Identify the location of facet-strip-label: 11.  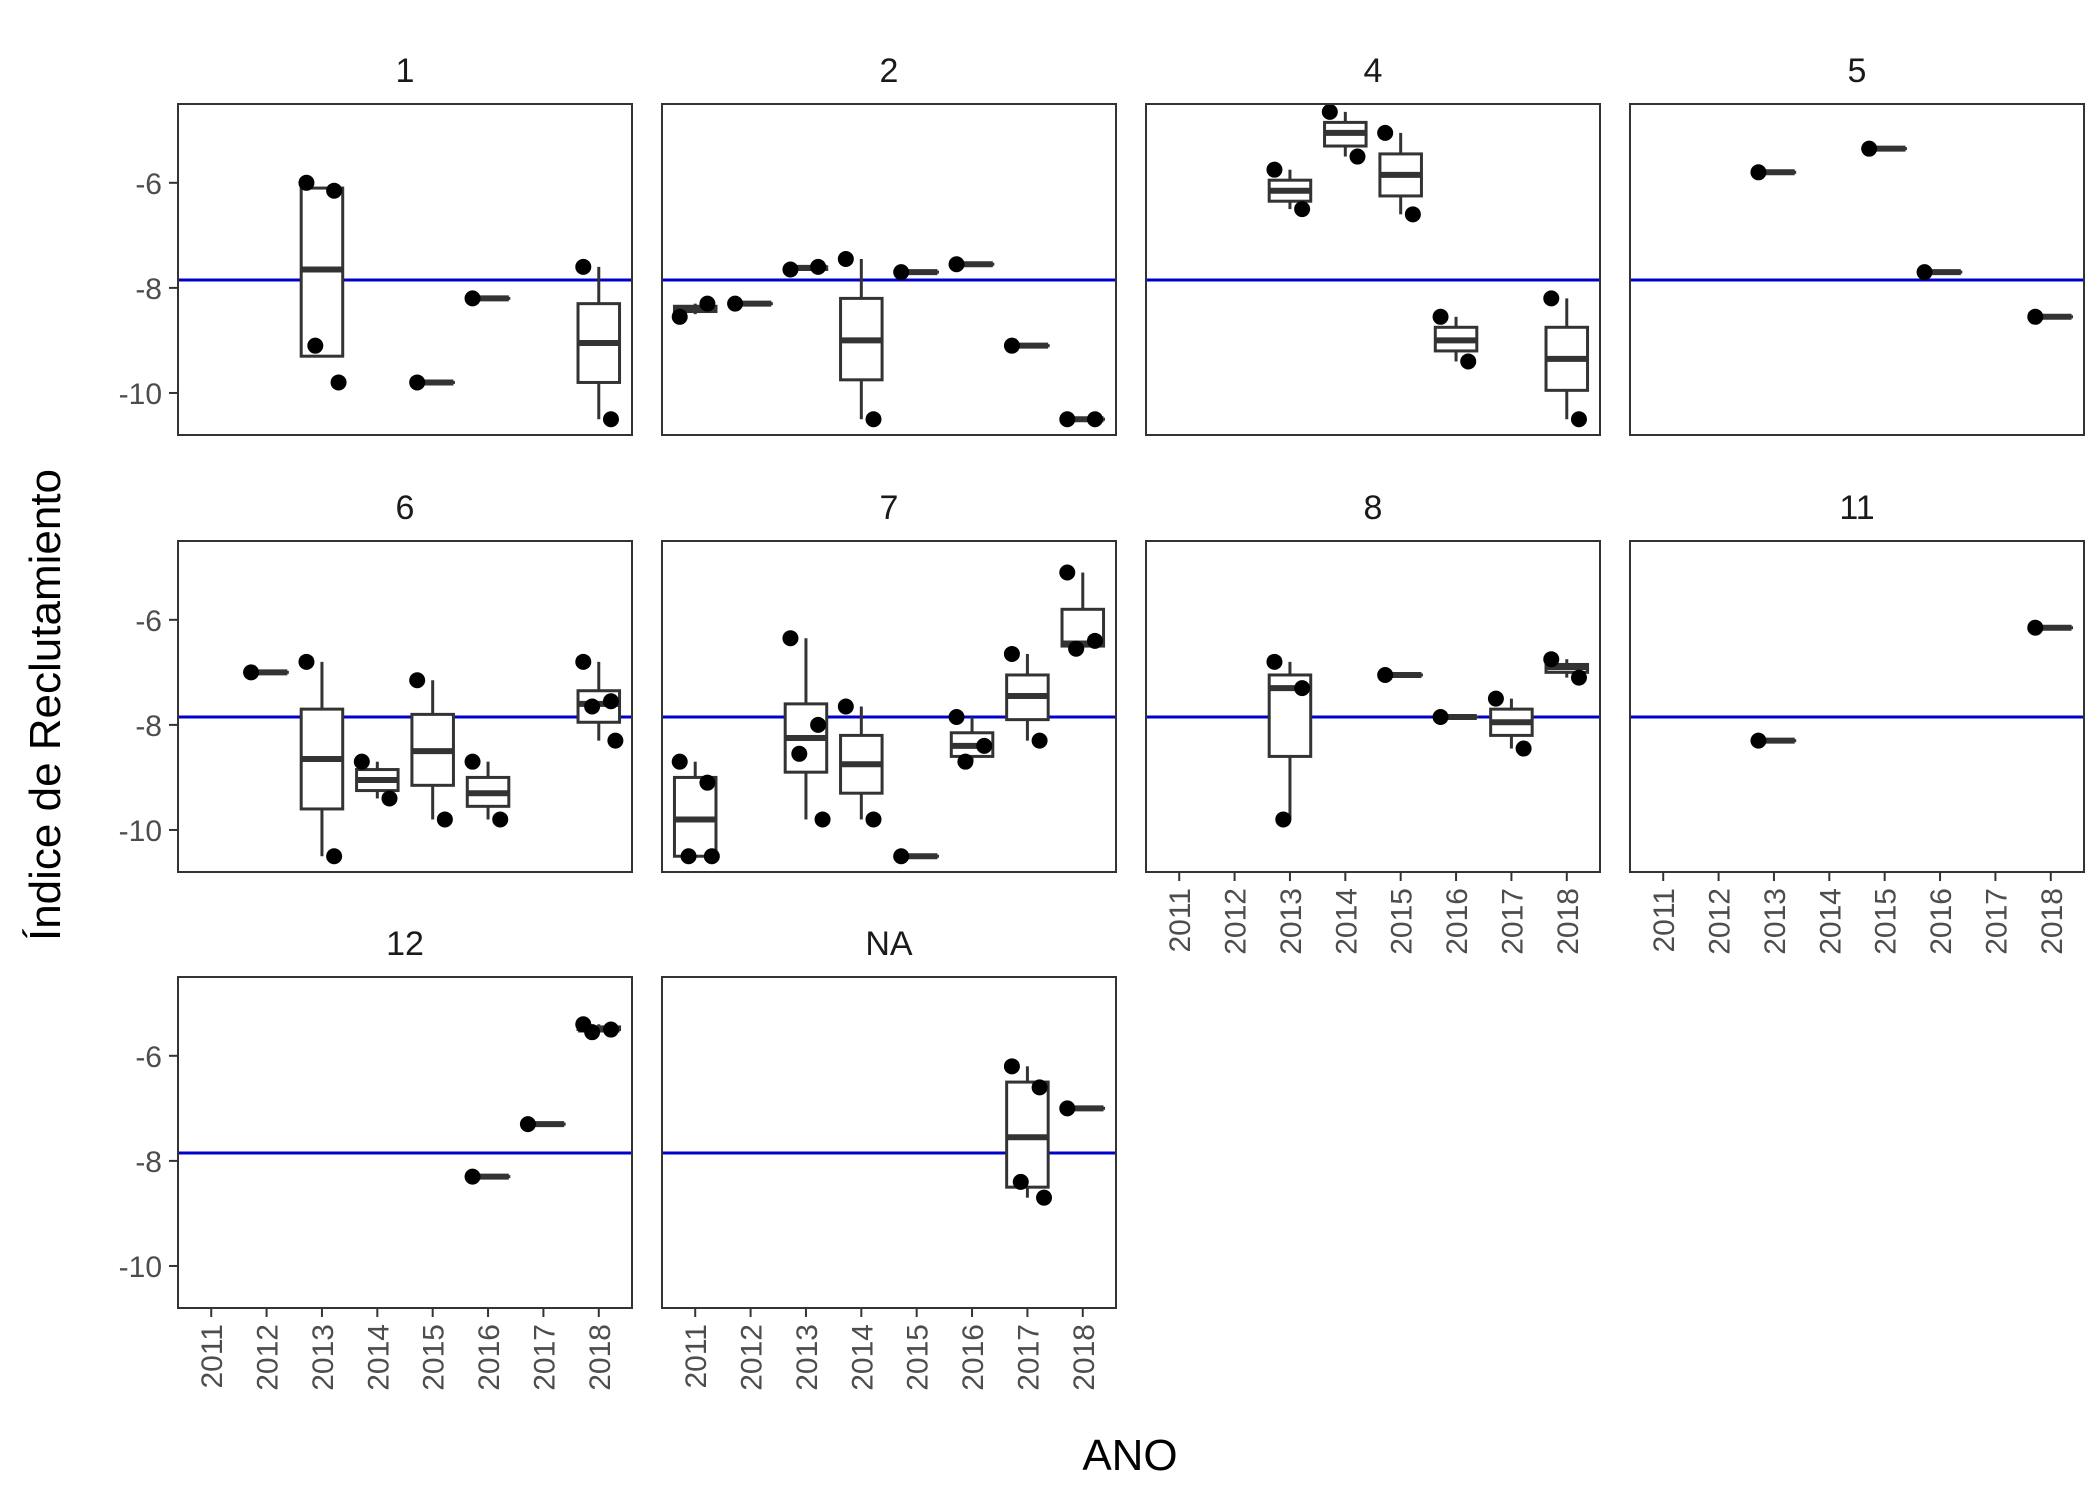
(1856, 508).